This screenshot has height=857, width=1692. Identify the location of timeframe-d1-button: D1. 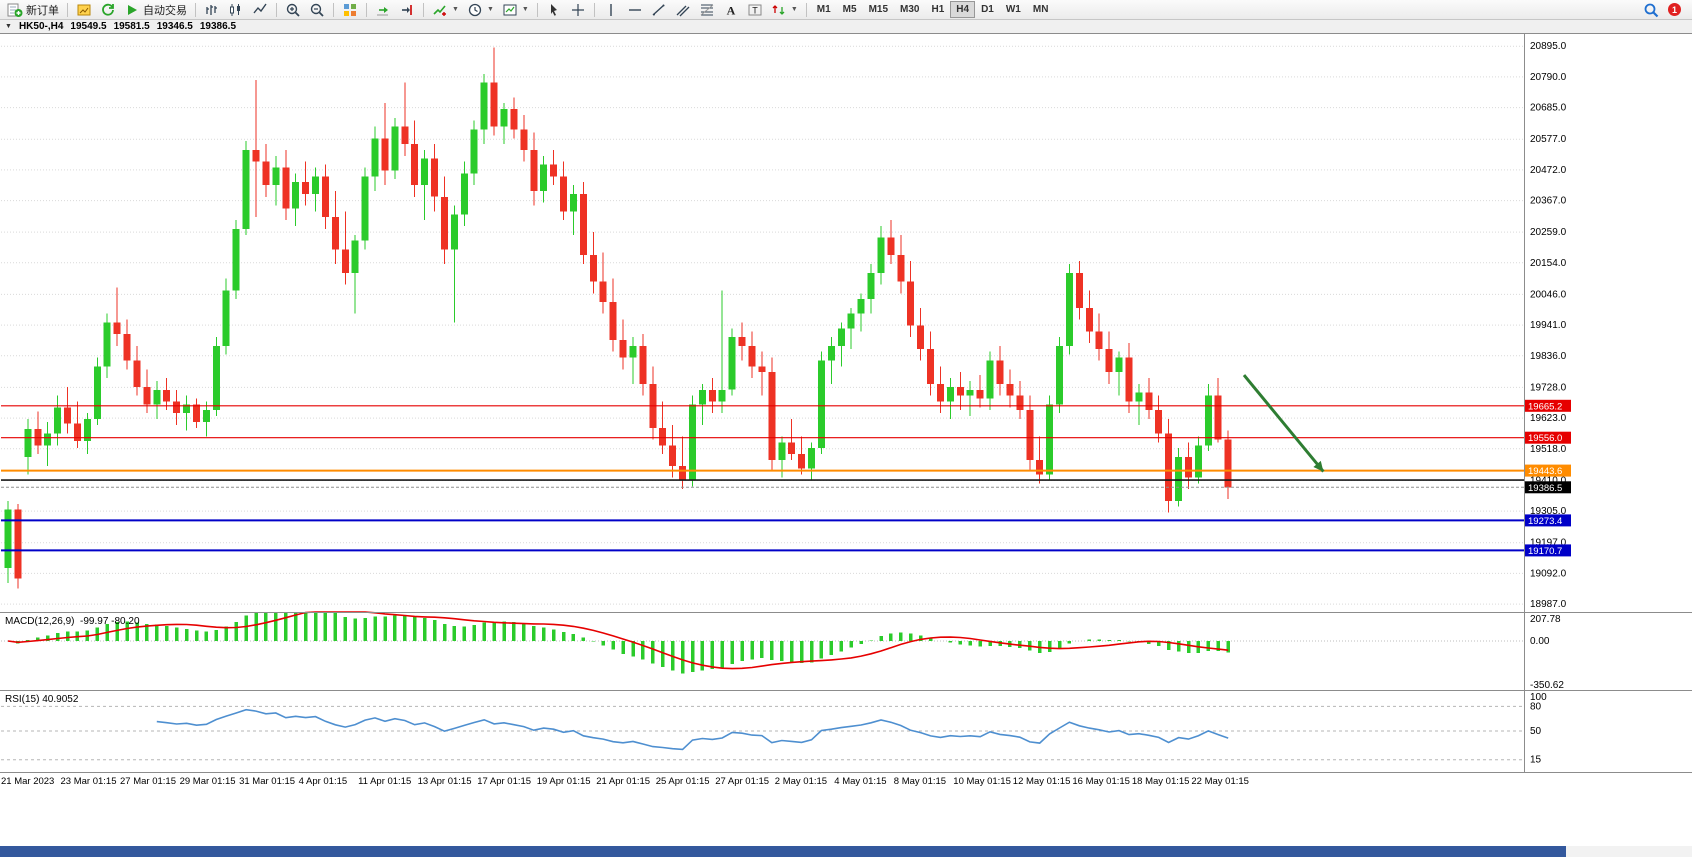
(987, 9).